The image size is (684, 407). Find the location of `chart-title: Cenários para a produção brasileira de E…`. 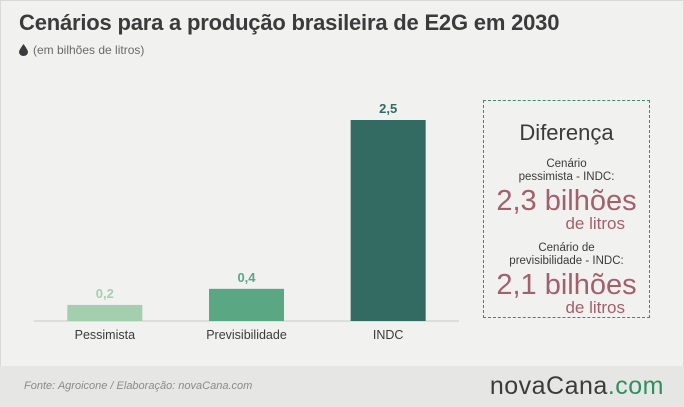

chart-title: Cenários para a produção brasileira de E… is located at coordinates (289, 22).